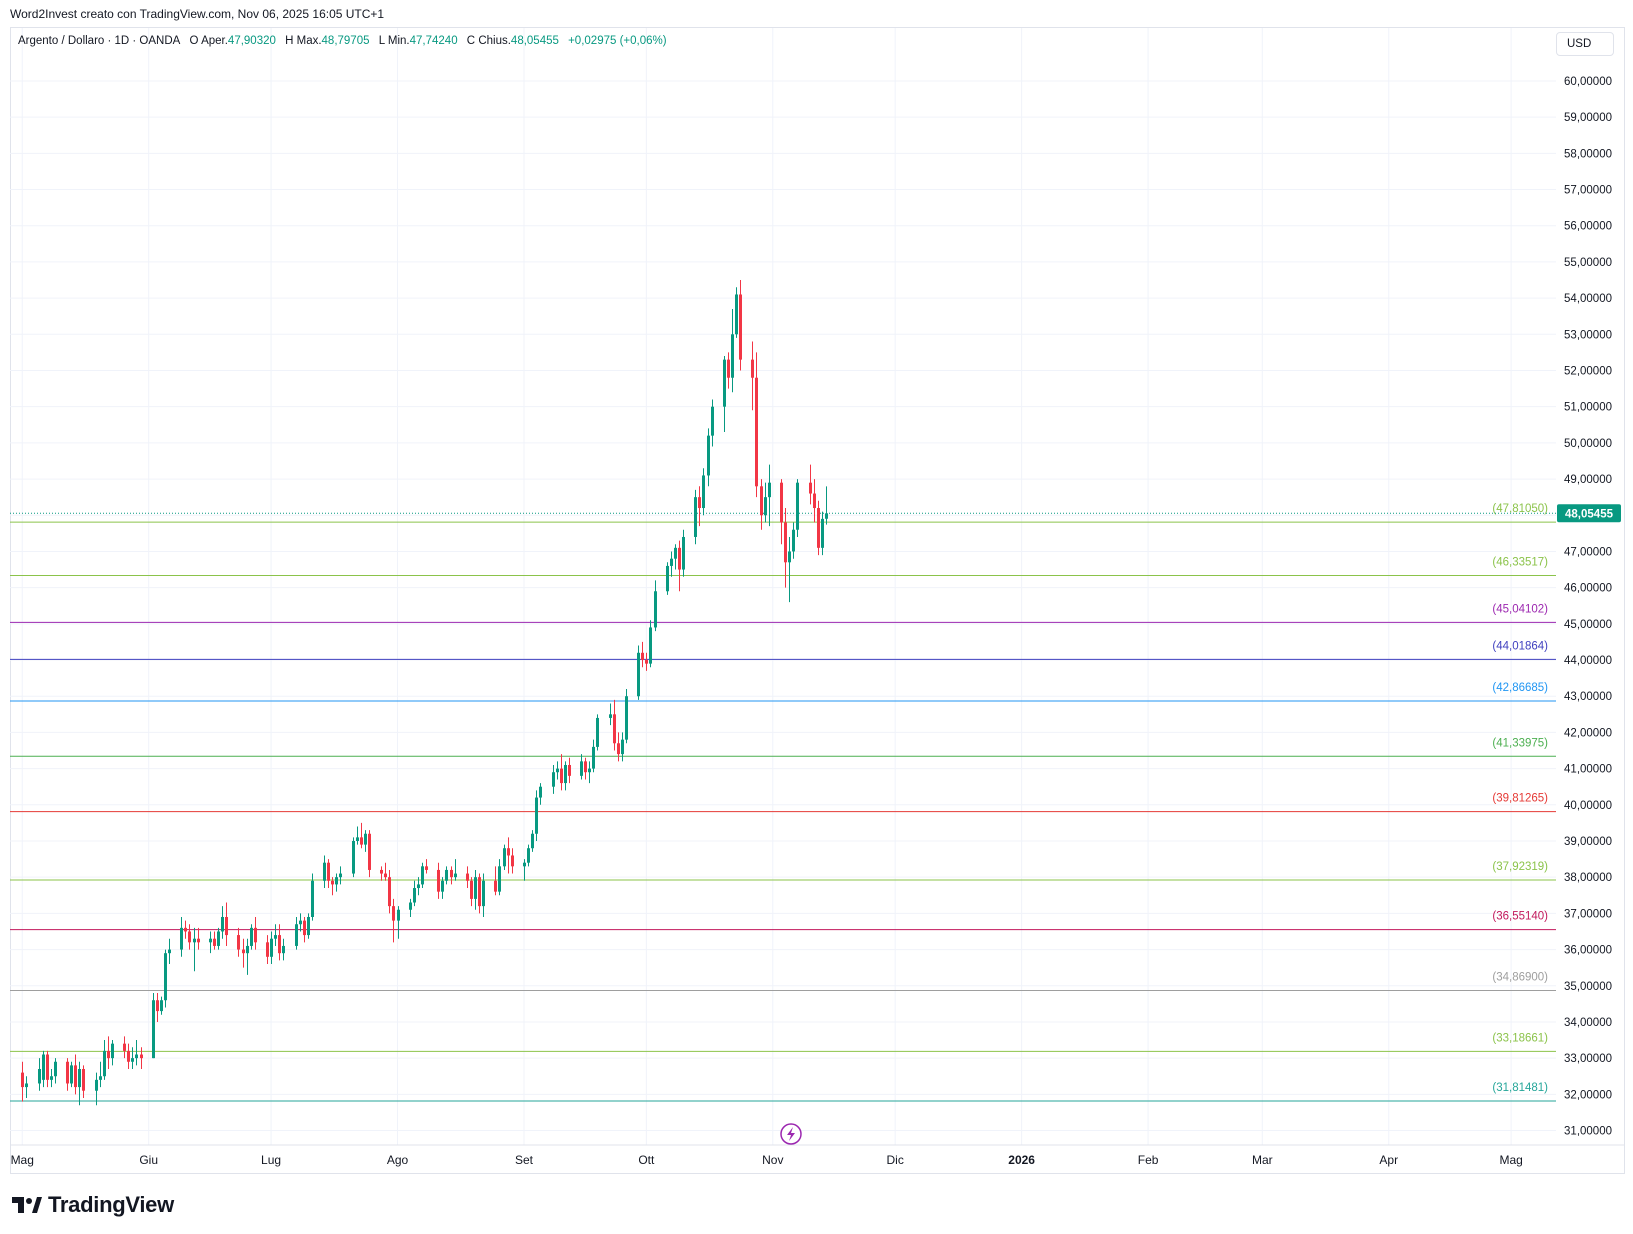 The image size is (1633, 1234). What do you see at coordinates (1510, 1160) in the screenshot?
I see `time-tick-label: Mag` at bounding box center [1510, 1160].